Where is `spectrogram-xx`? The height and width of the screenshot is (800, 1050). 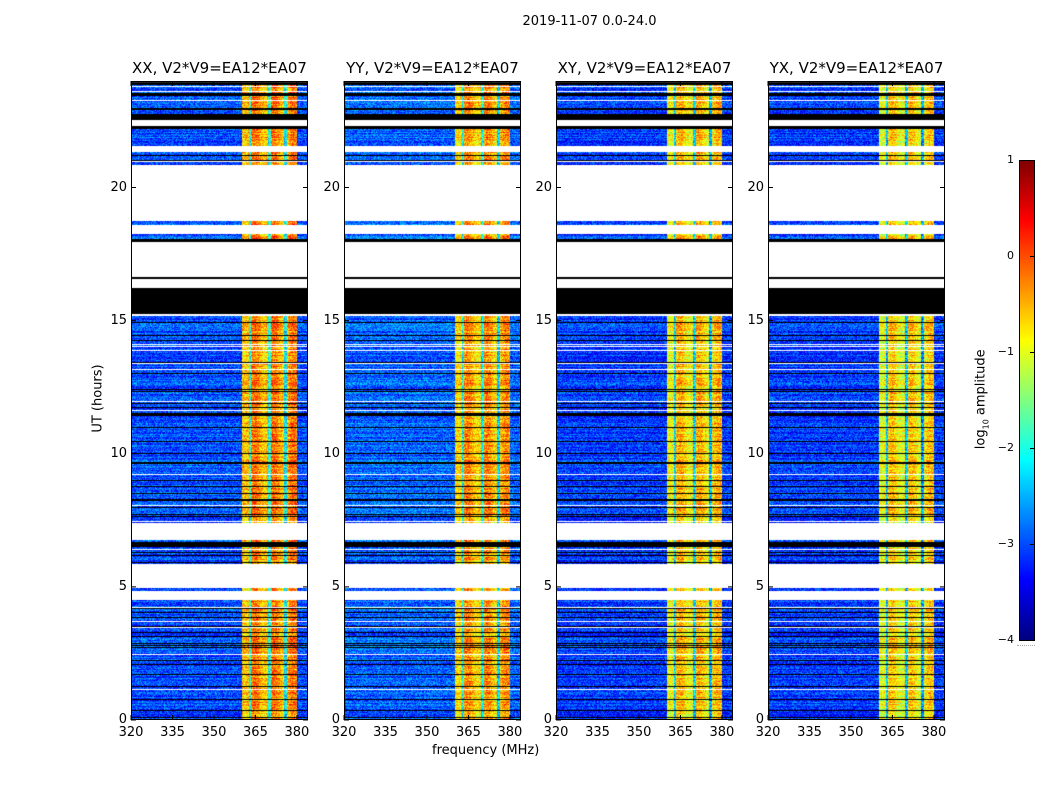
spectrogram-xx is located at coordinates (219, 400).